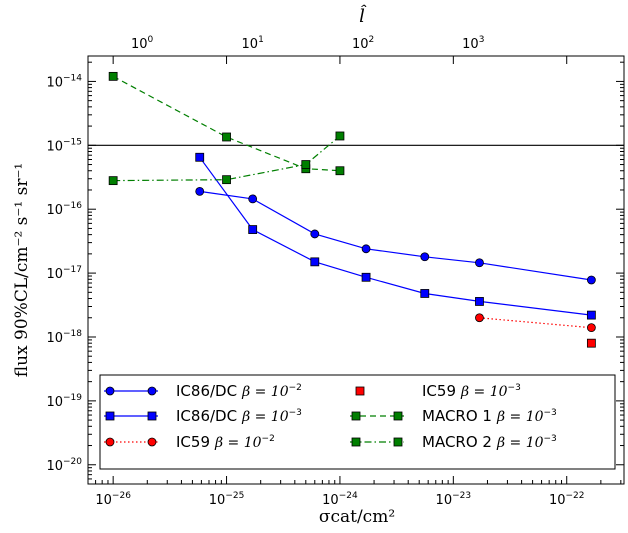  What do you see at coordinates (64, 465) in the screenshot?
I see `y-tick-label: 10−20` at bounding box center [64, 465].